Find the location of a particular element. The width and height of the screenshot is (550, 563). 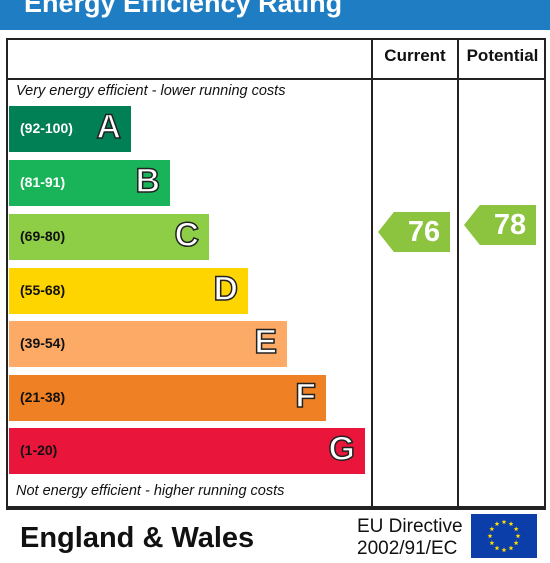

current-rating-arrow: 76 is located at coordinates (414, 232).